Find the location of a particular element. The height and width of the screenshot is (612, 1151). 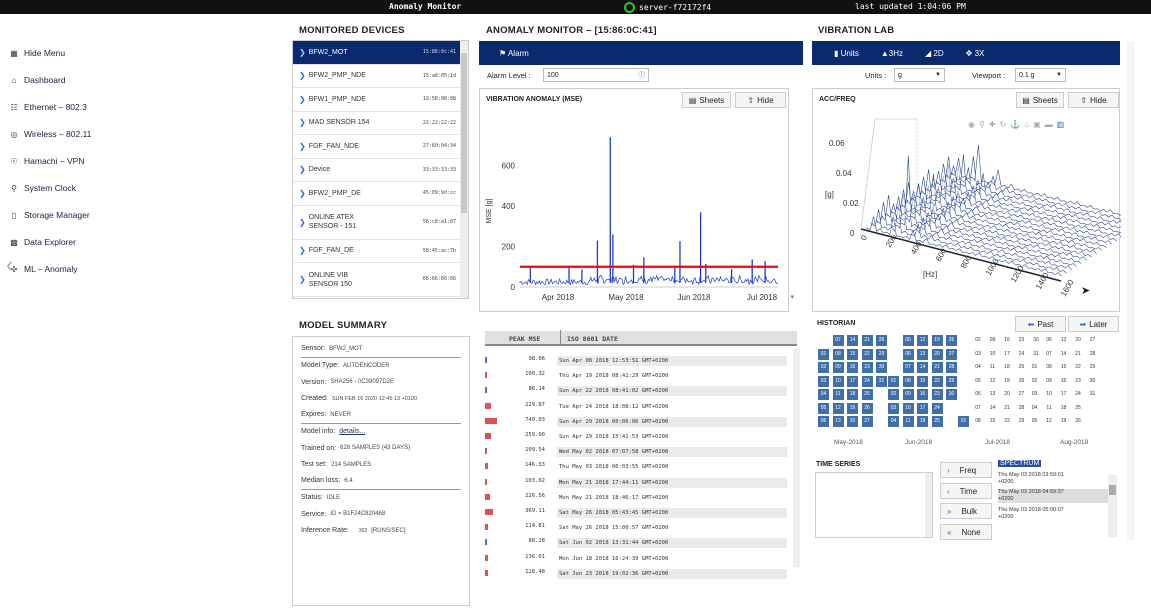

calendar-day: 17 is located at coordinates (852, 381).